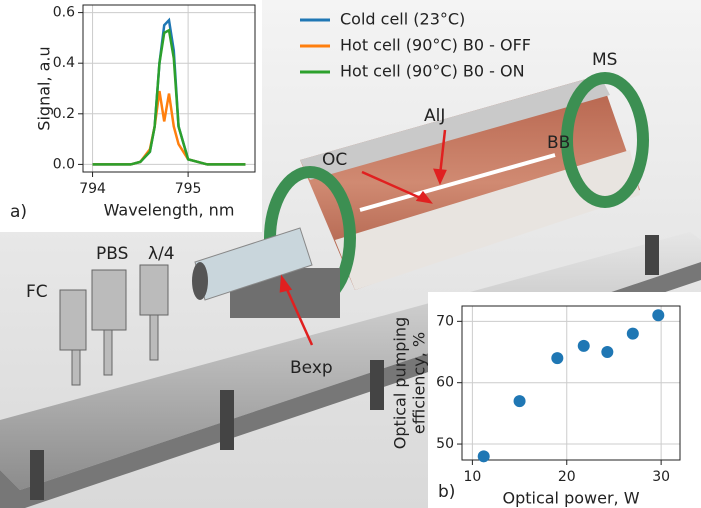 The height and width of the screenshot is (508, 701). I want to click on legend-label: Hot cell (90°C) B0 - ON, so click(432, 71).